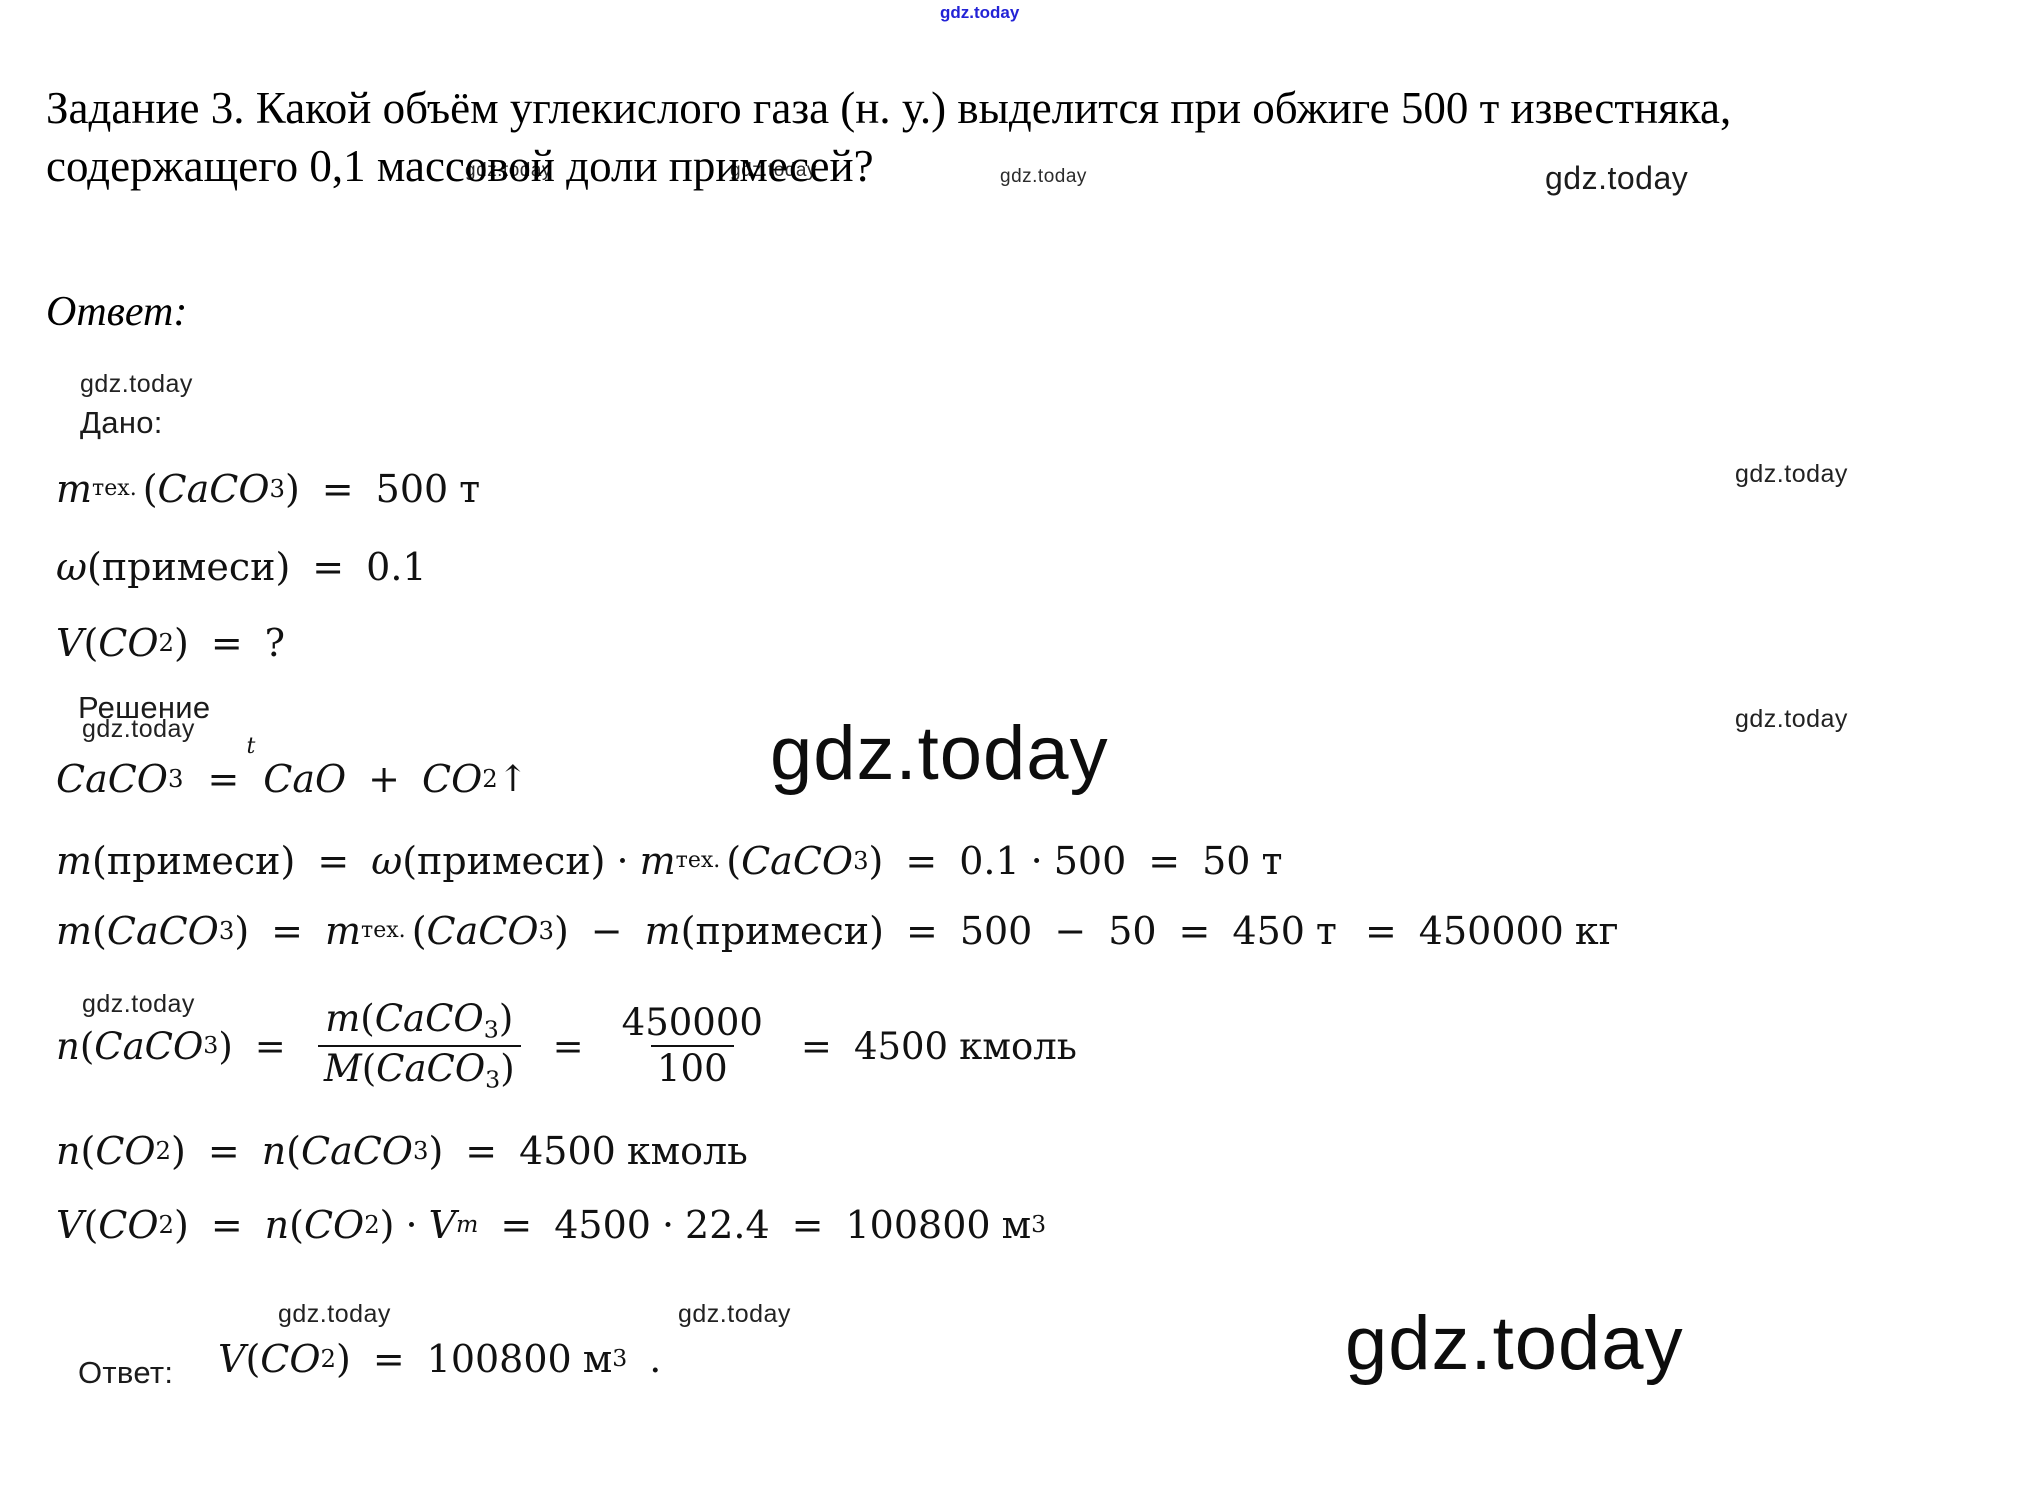 Image resolution: width=2019 pixels, height=1502 pixels. Describe the element at coordinates (121, 422) in the screenshot. I see `given-label: Дано:` at that location.